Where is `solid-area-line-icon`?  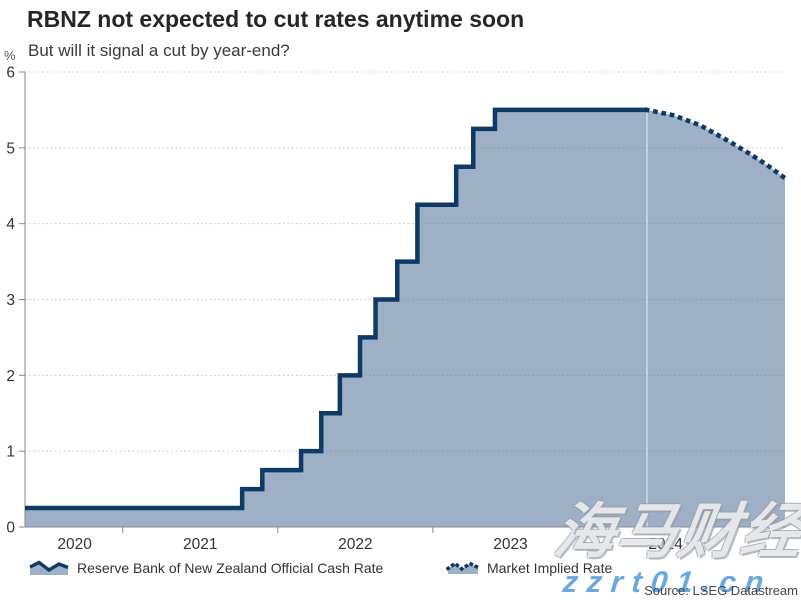 solid-area-line-icon is located at coordinates (49, 567).